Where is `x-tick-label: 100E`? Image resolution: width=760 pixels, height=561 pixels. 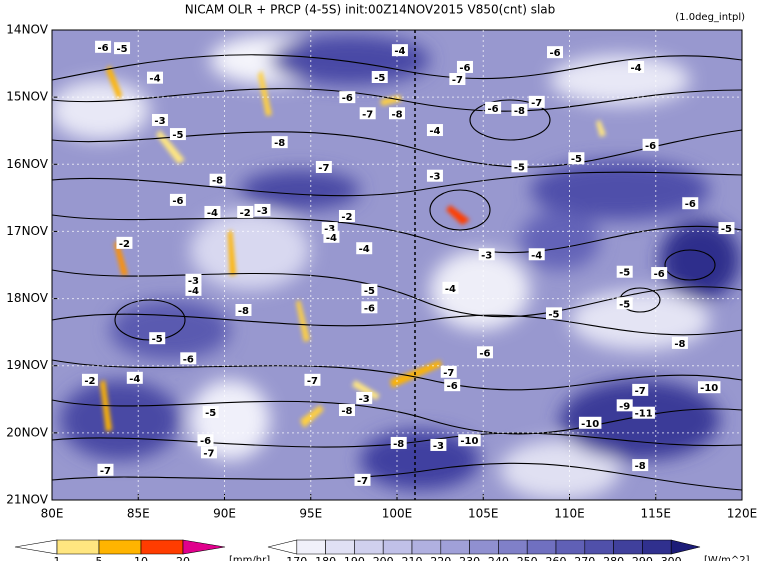
x-tick-label: 100E is located at coordinates (397, 514).